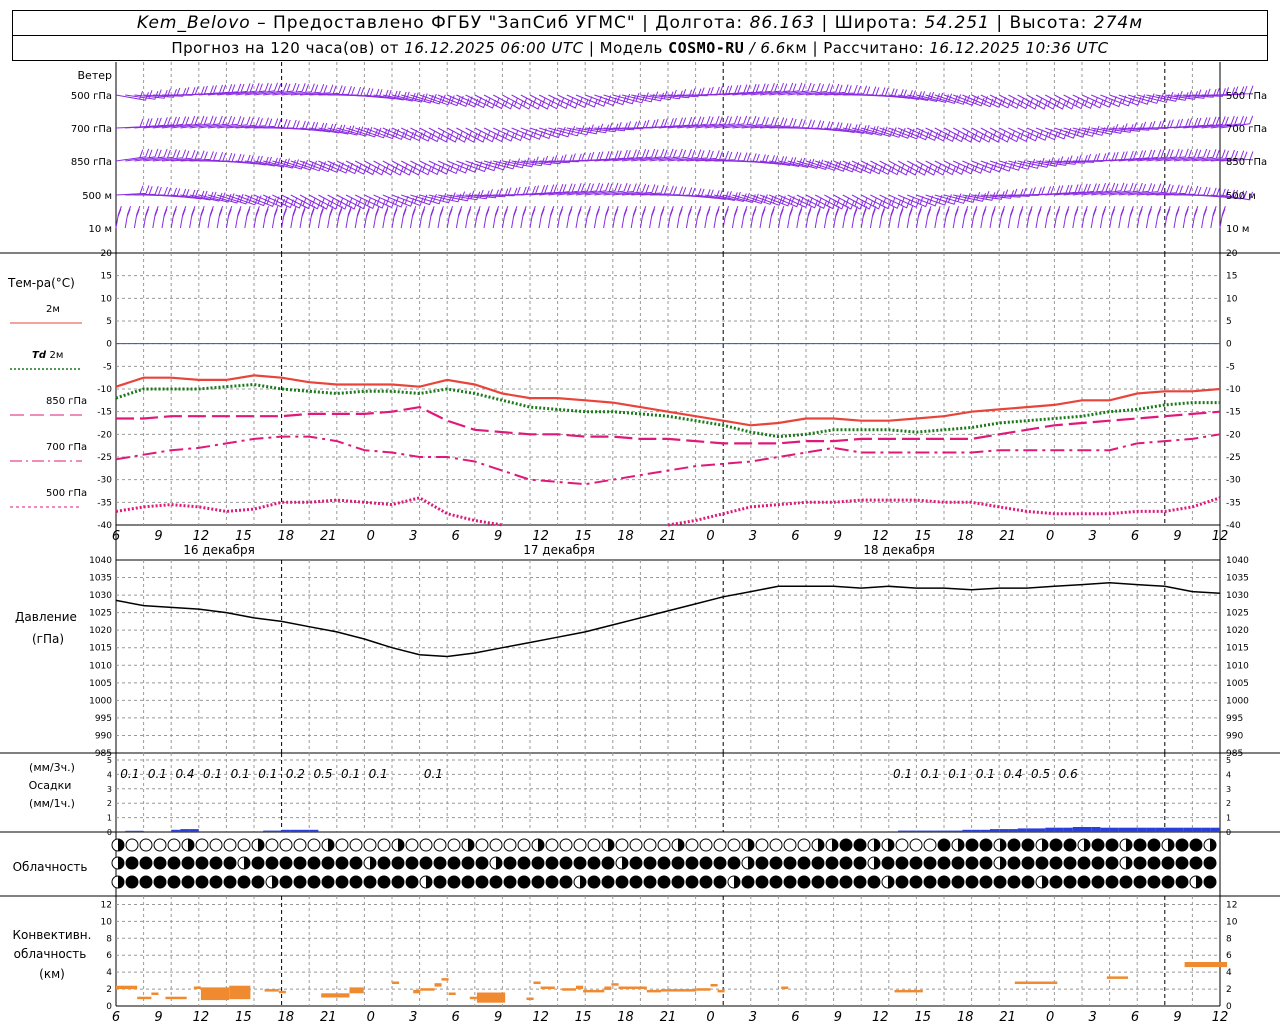  What do you see at coordinates (1237, 684) in the screenshot?
I see `pressure-ytick-right: 1005` at bounding box center [1237, 684].